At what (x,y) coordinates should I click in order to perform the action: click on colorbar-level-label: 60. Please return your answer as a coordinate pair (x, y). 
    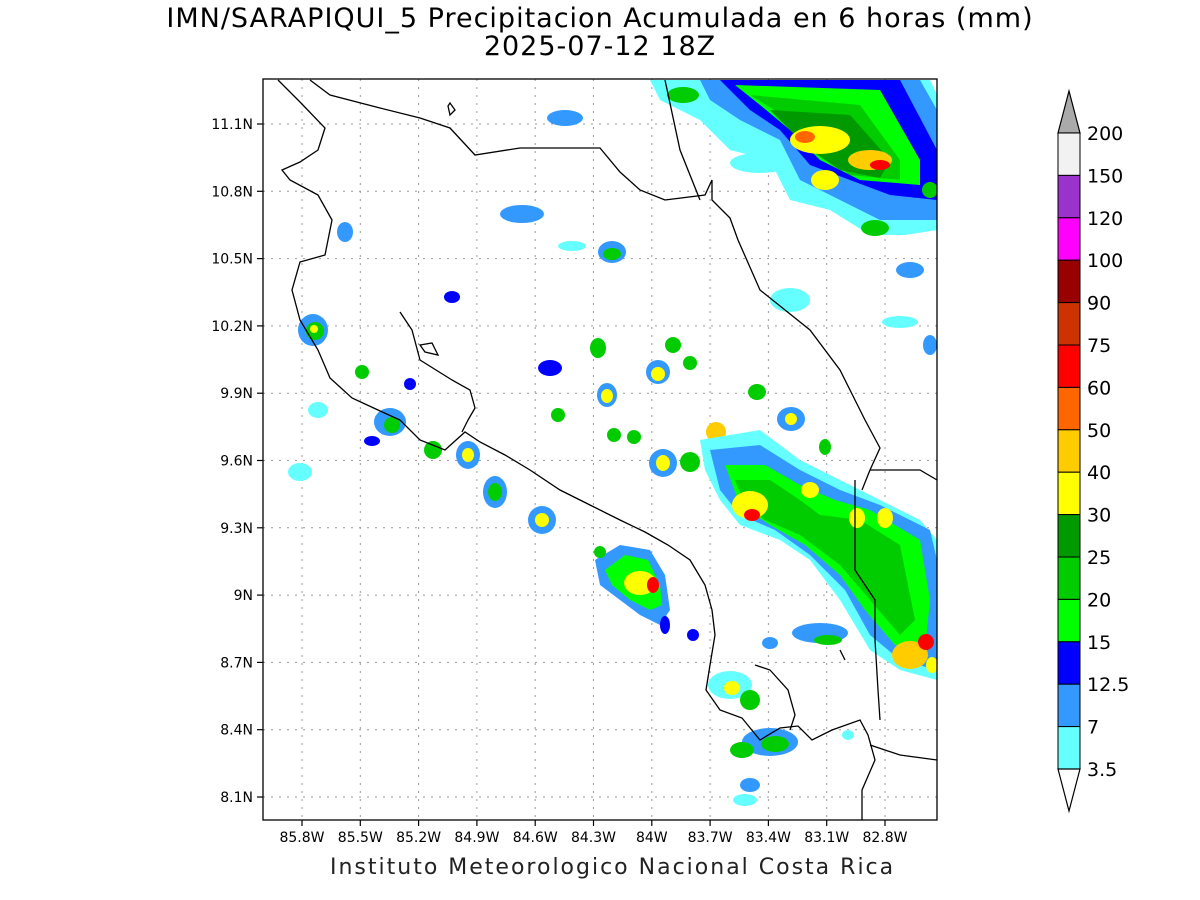
    Looking at the image, I should click on (1099, 388).